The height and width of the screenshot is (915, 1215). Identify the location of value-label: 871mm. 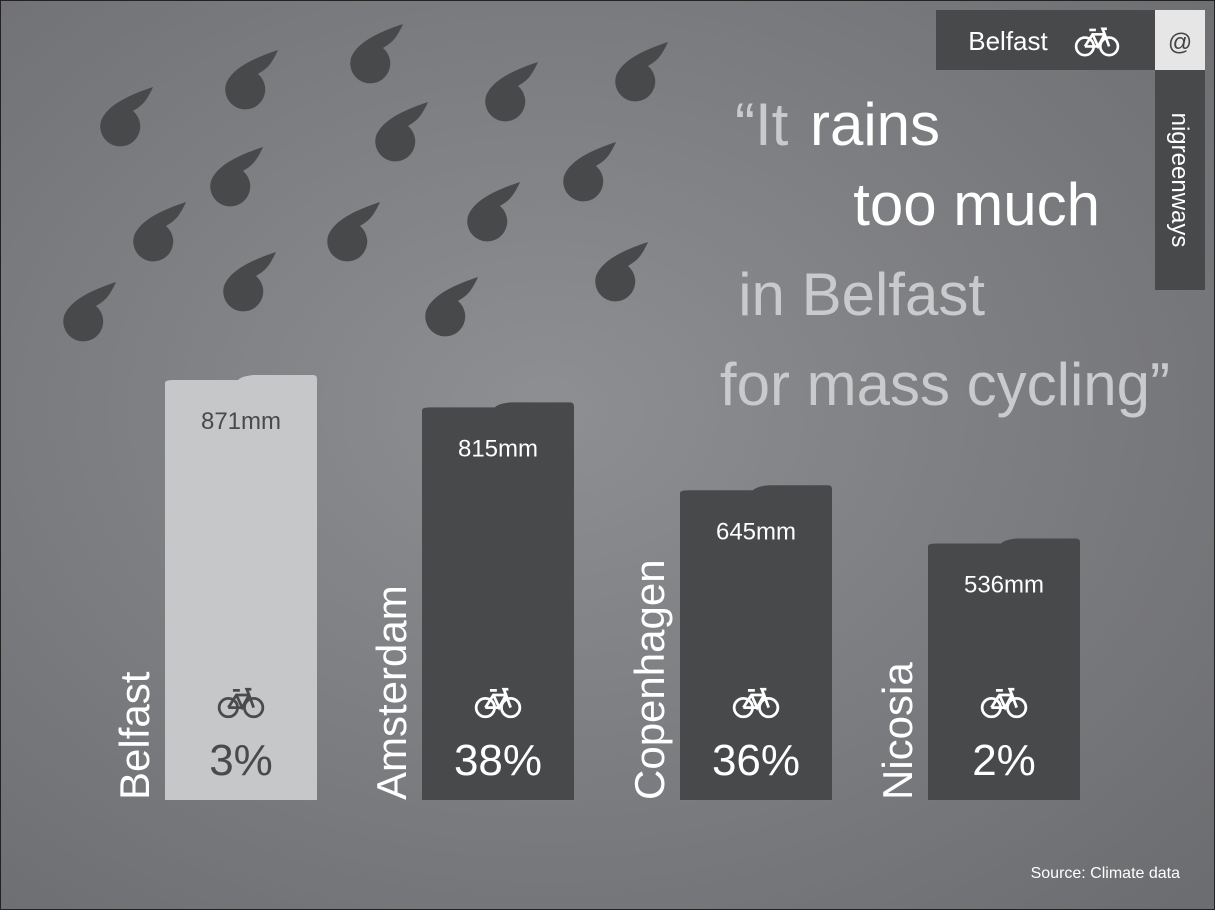
(241, 421).